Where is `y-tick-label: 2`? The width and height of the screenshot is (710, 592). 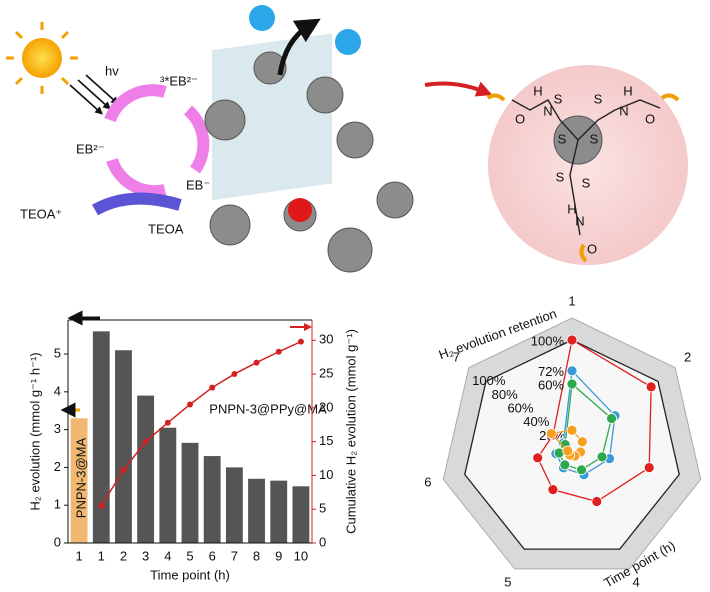 y-tick-label: 2 is located at coordinates (57, 466).